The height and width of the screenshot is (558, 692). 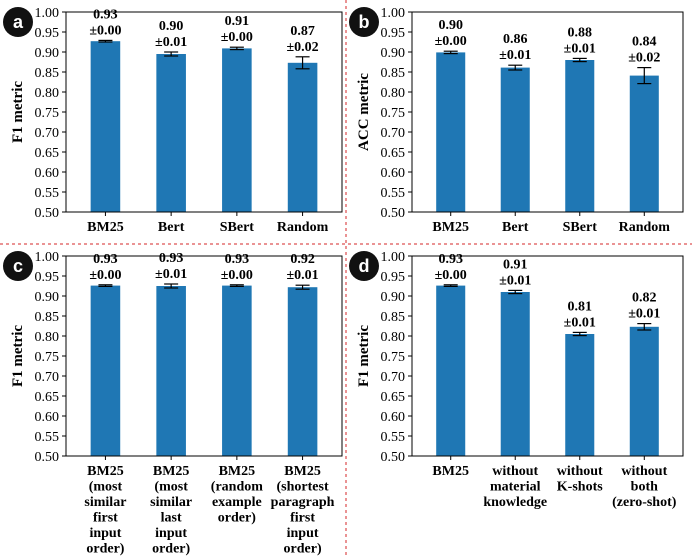 I want to click on x-tick-label: (shortest, so click(x=303, y=487).